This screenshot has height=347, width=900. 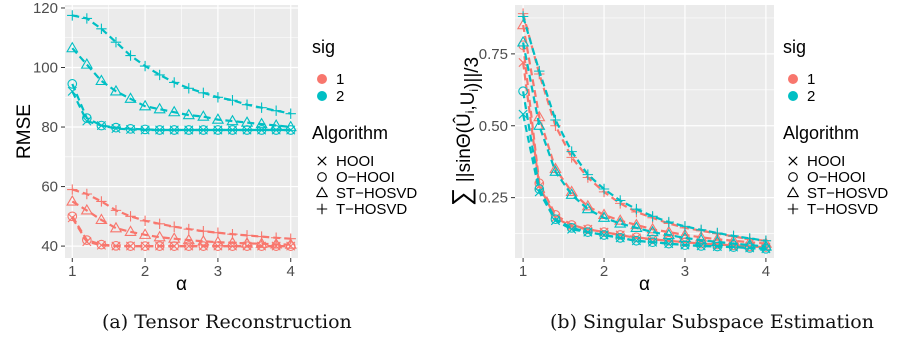 What do you see at coordinates (712, 322) in the screenshot?
I see `caption-b: (b) Singular Subspace Estimation` at bounding box center [712, 322].